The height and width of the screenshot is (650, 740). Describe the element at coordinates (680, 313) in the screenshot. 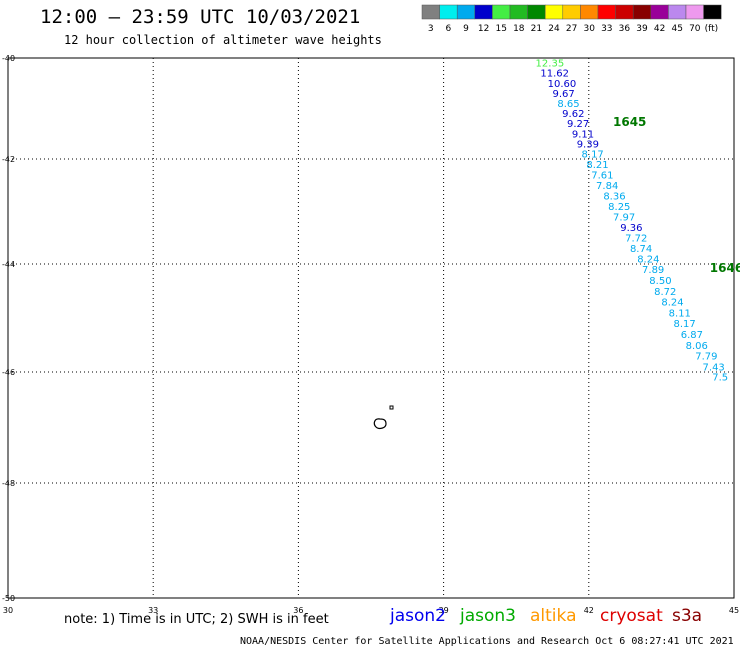

I see `wave-height-label: 8.11` at that location.